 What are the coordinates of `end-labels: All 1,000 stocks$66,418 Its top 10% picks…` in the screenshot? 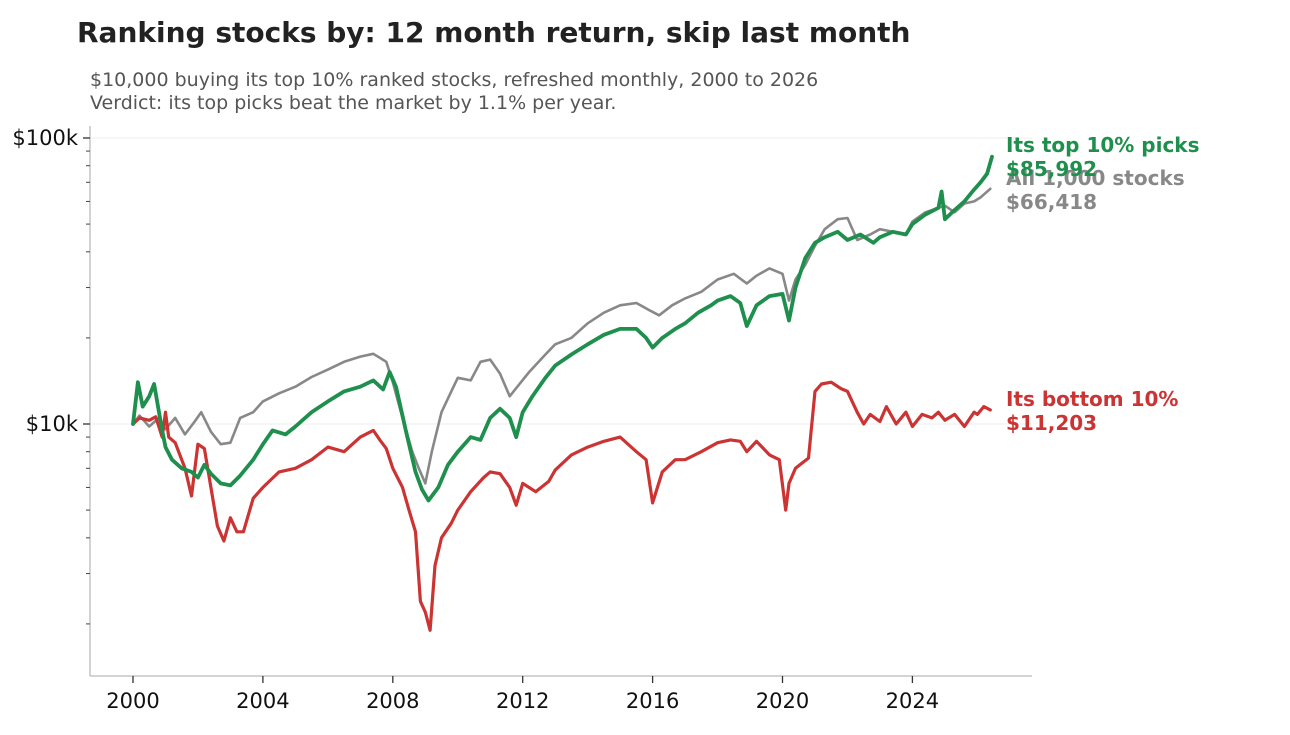 It's located at (1103, 284).